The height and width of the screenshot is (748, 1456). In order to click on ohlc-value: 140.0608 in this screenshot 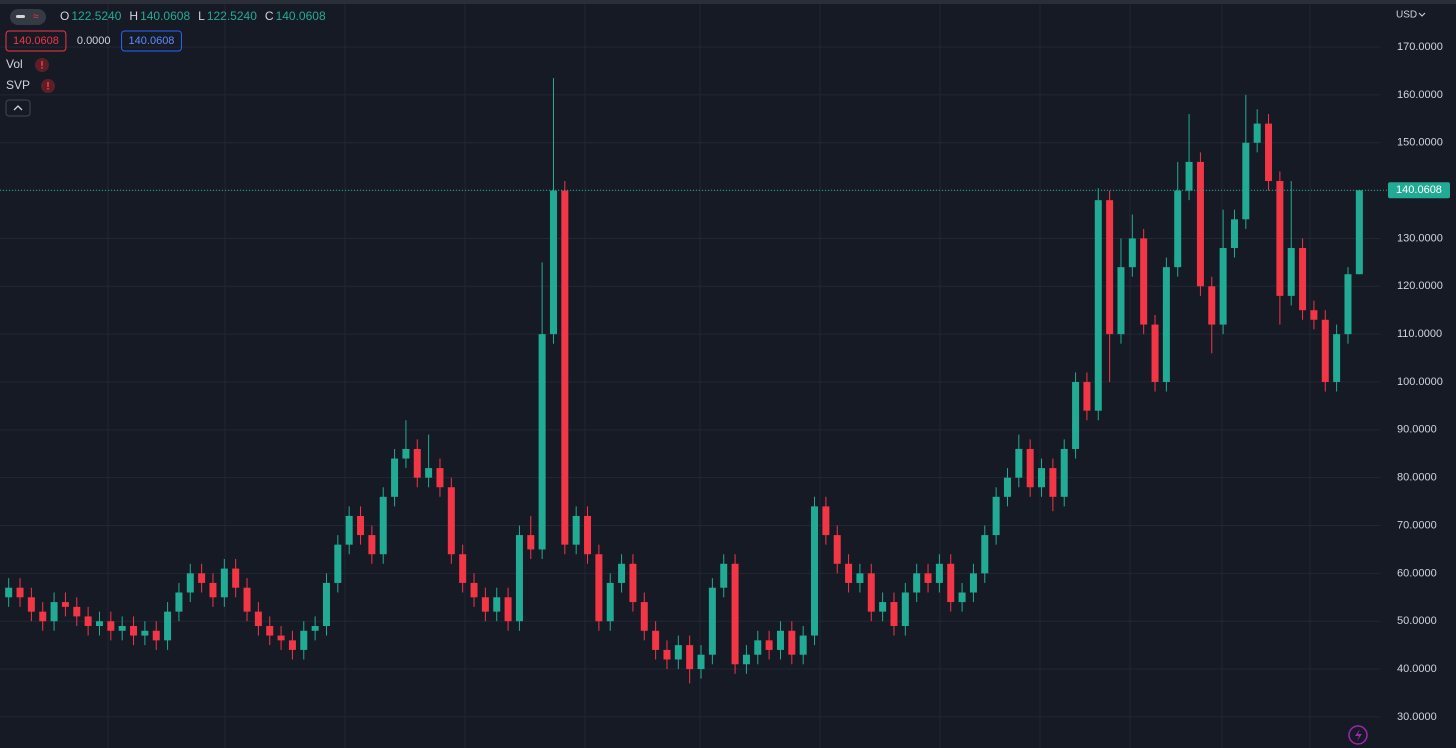, I will do `click(301, 16)`.